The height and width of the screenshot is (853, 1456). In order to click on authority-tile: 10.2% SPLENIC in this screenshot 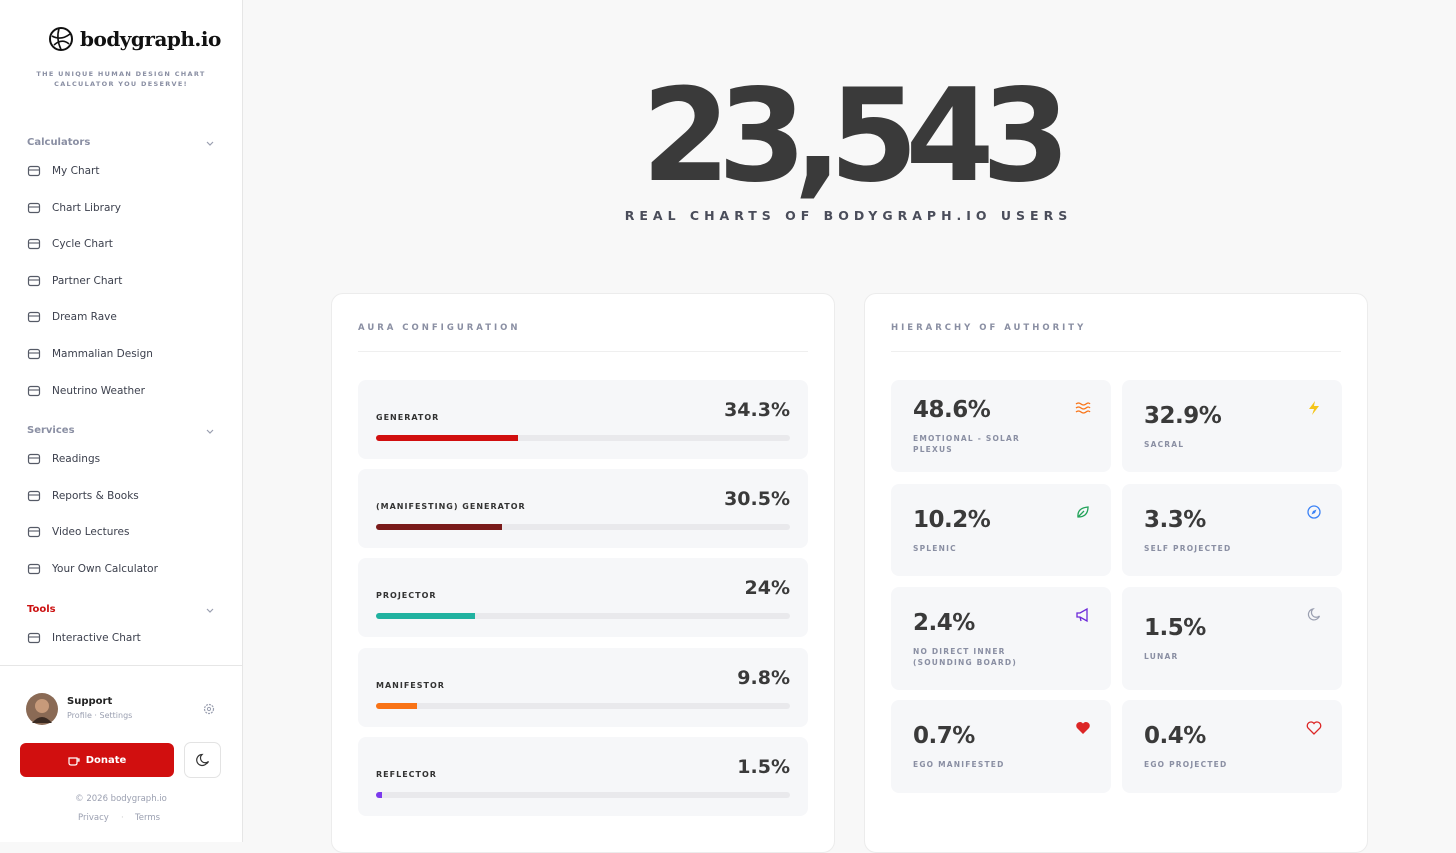, I will do `click(1001, 530)`.